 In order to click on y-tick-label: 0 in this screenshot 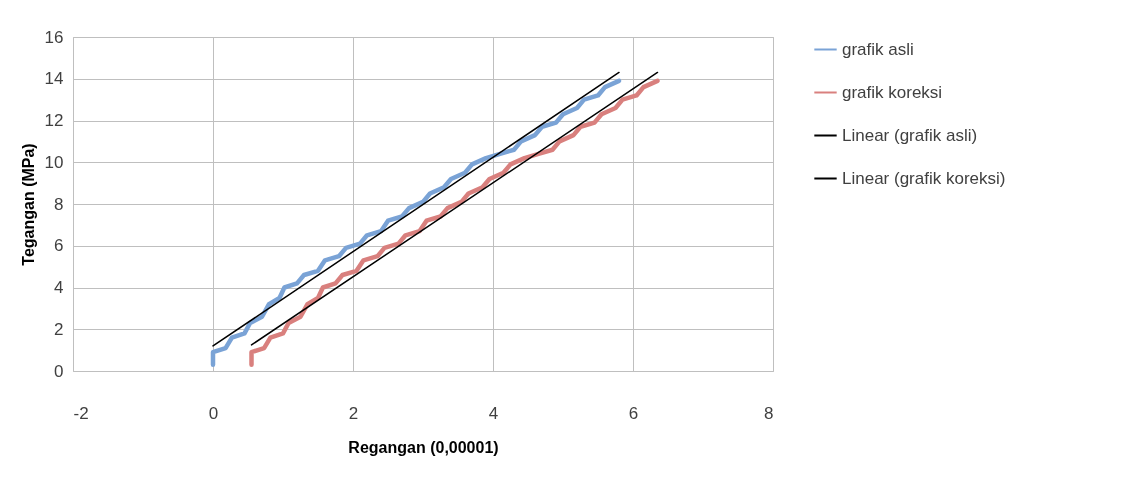, I will do `click(59, 371)`.